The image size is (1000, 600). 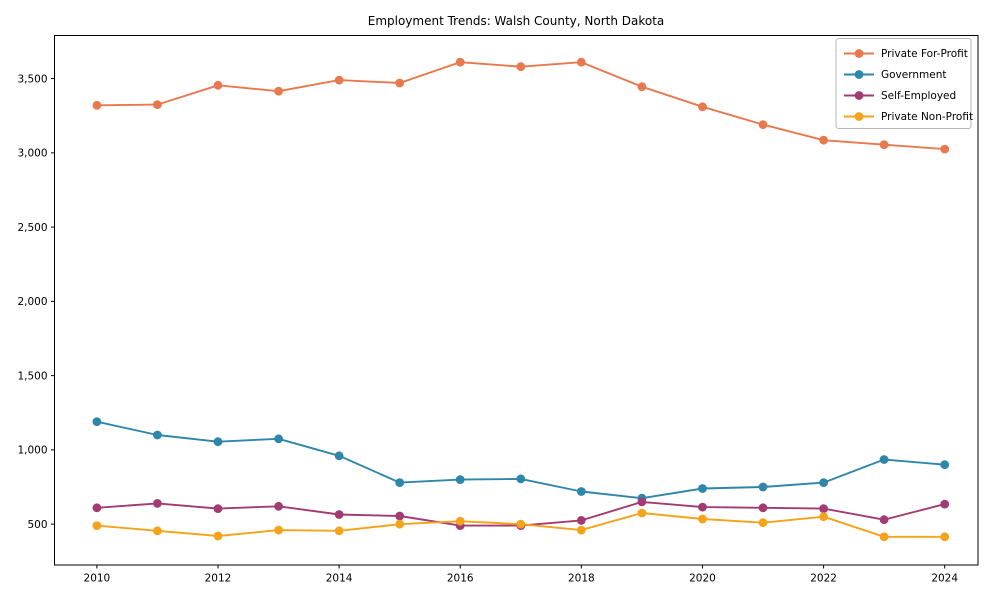 What do you see at coordinates (32, 79) in the screenshot?
I see `y-tick-label: 3,500` at bounding box center [32, 79].